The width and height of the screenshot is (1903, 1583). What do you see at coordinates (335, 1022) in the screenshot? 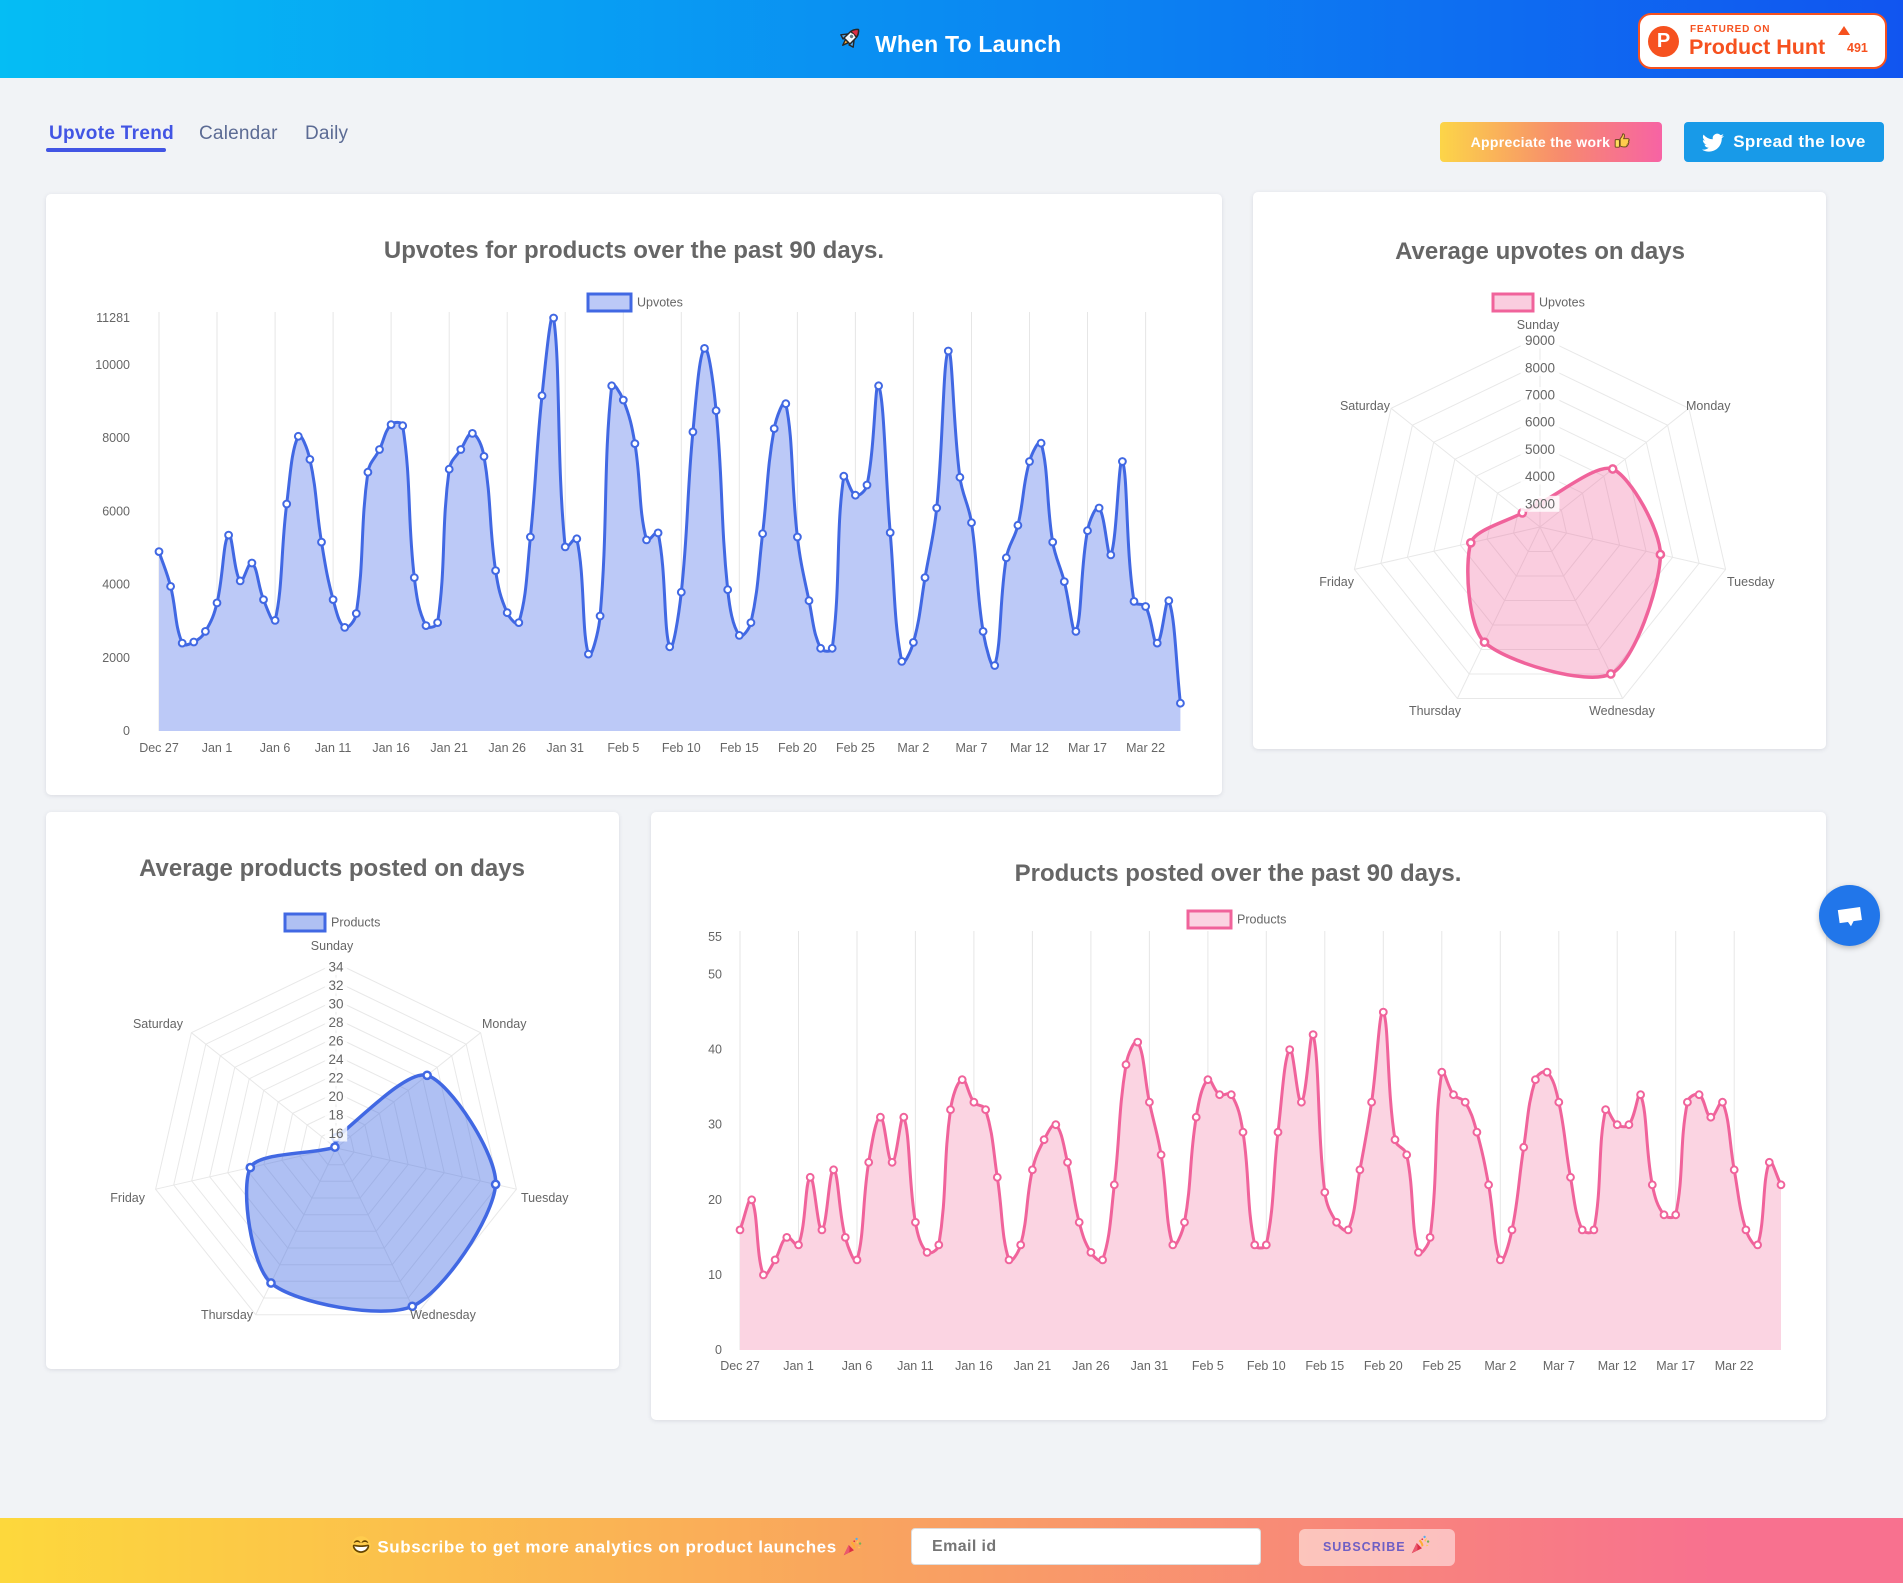
I see `svg-text: 28` at bounding box center [335, 1022].